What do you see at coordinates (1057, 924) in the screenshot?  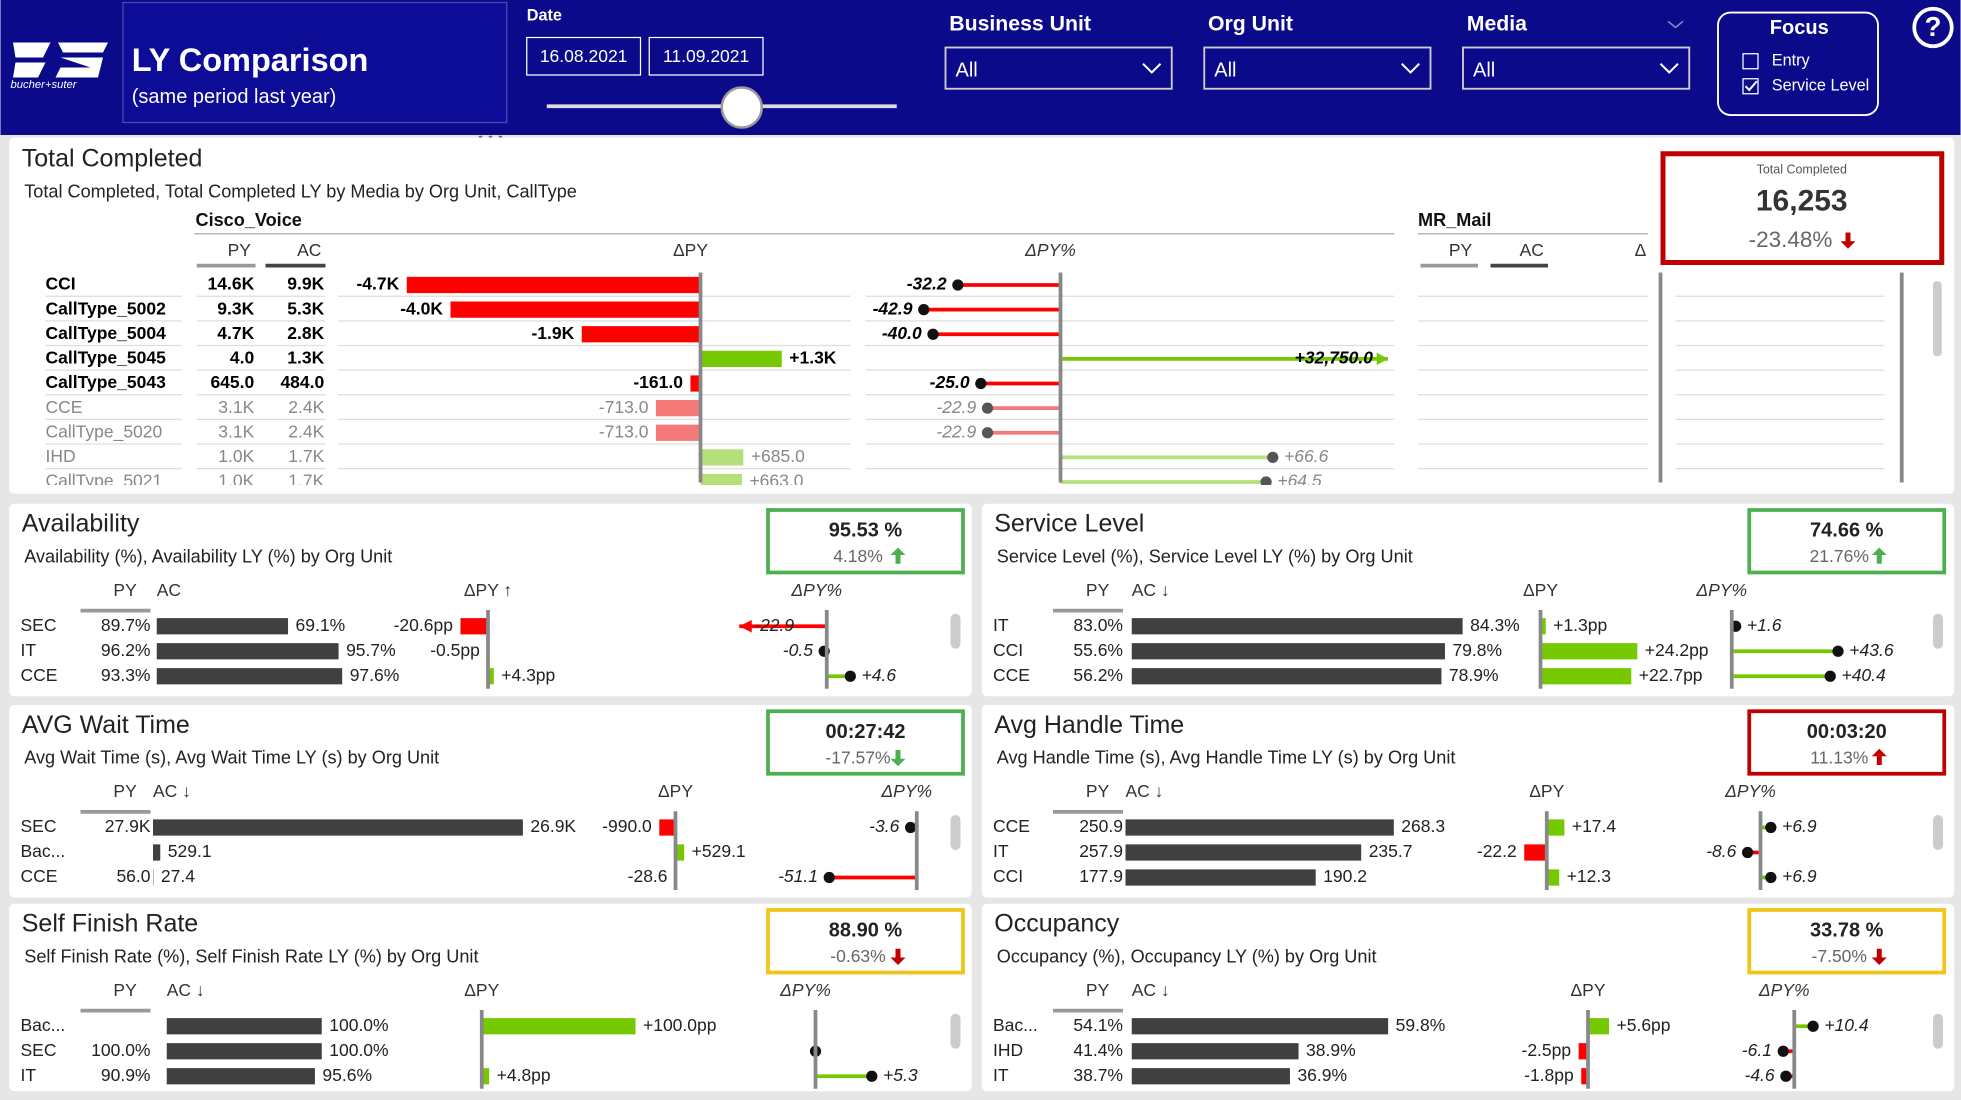 I see `panel-title: Occupancy` at bounding box center [1057, 924].